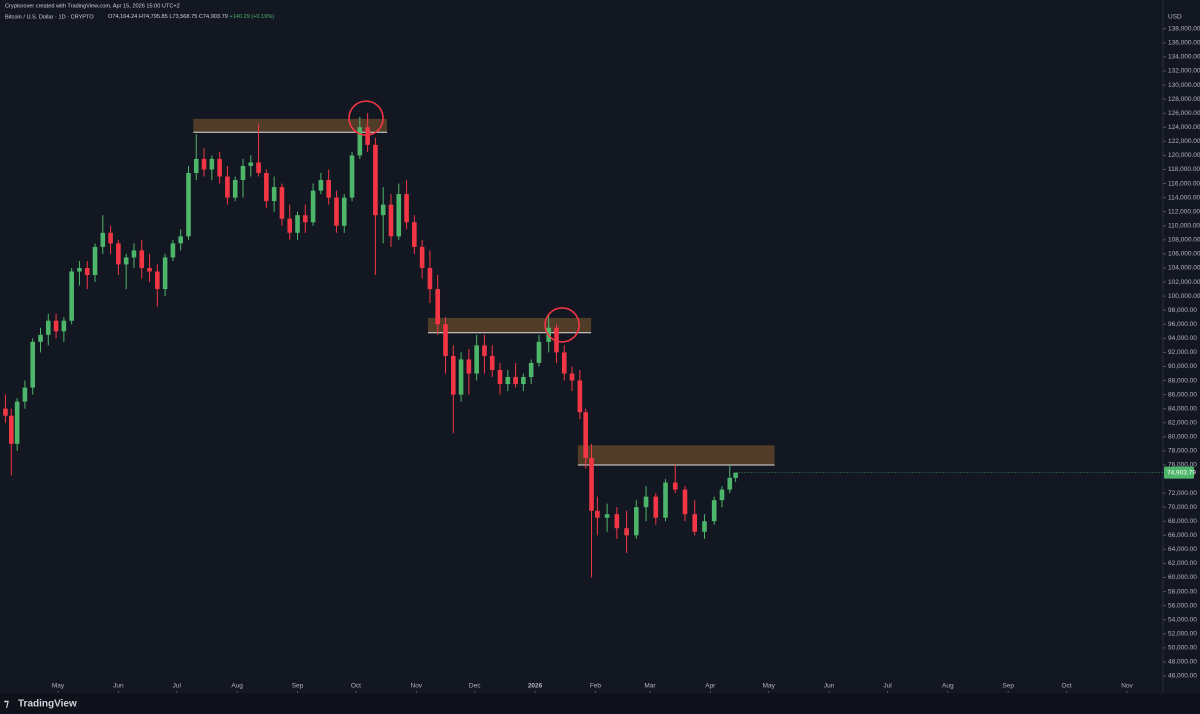 This screenshot has height=714, width=1200. What do you see at coordinates (1182, 352) in the screenshot?
I see `y-tick-label: 92,000.00` at bounding box center [1182, 352].